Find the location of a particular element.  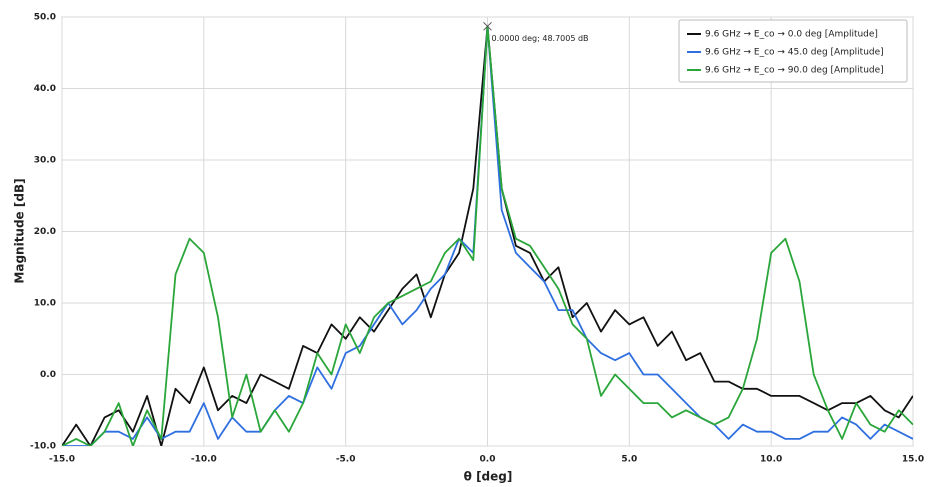

y-tick-label: 40.0 is located at coordinates (45, 89).